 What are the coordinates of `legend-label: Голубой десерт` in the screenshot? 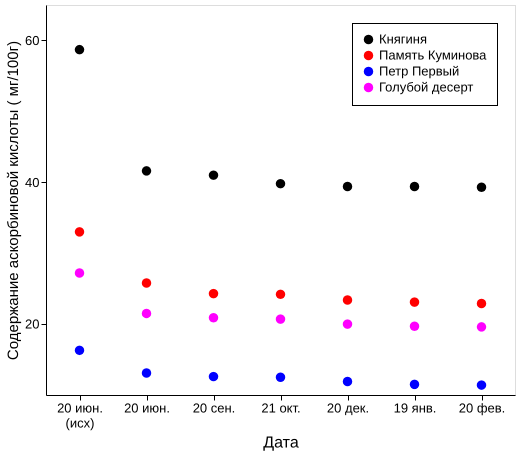 It's located at (426, 87).